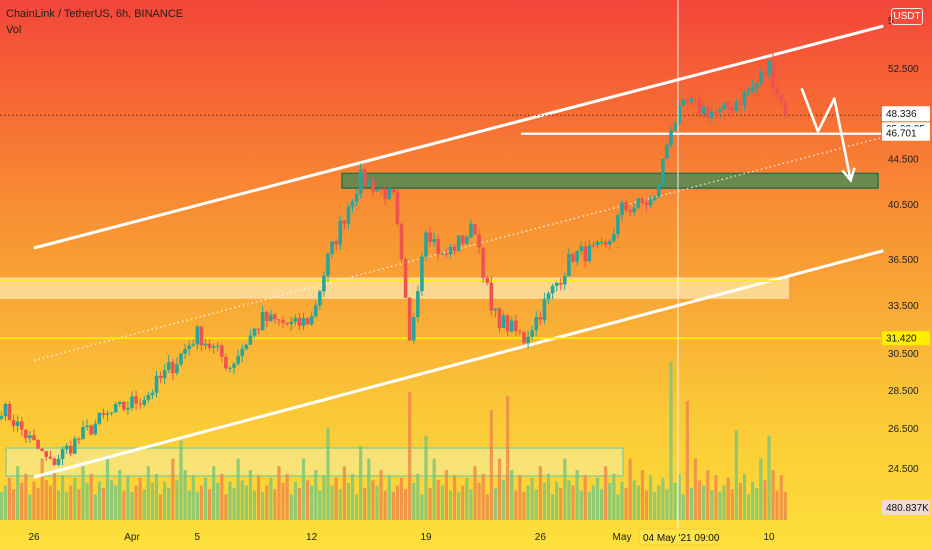  Describe the element at coordinates (94, 22) in the screenshot. I see `chart-legend: ChainLink / TetherUS, 6h, BINANCE Vol` at that location.